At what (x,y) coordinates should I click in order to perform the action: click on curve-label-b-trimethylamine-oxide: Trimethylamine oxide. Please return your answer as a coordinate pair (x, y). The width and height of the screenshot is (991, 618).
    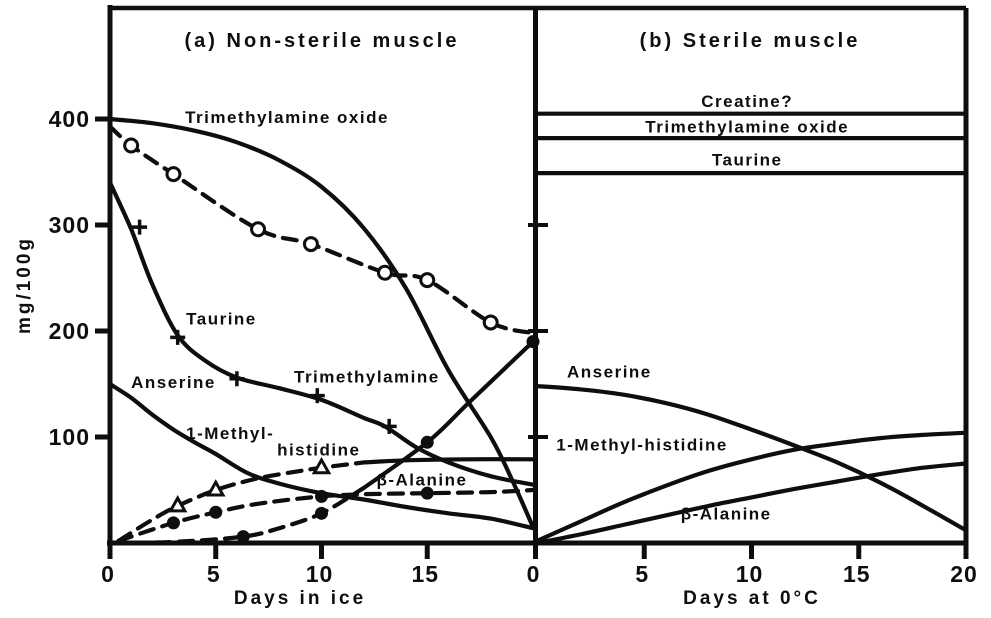
    Looking at the image, I should click on (747, 126).